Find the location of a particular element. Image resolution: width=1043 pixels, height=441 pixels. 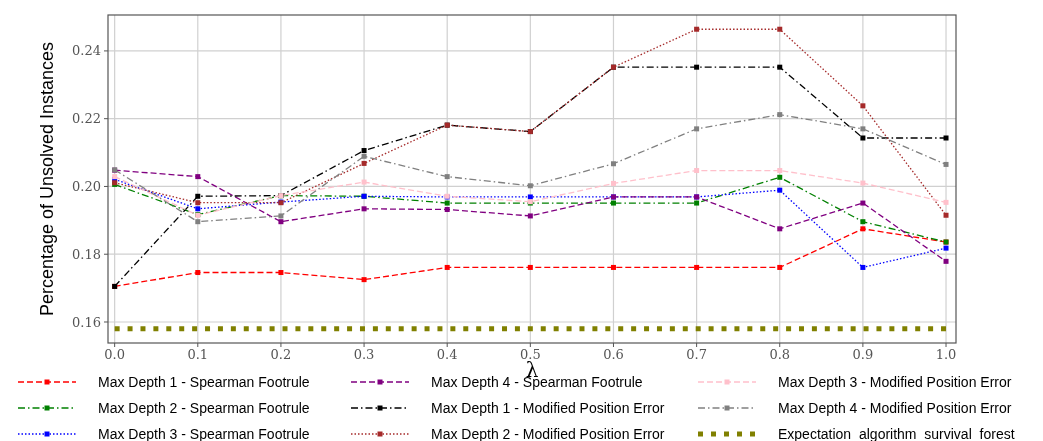

x-tick-label: 0.9 is located at coordinates (863, 354).